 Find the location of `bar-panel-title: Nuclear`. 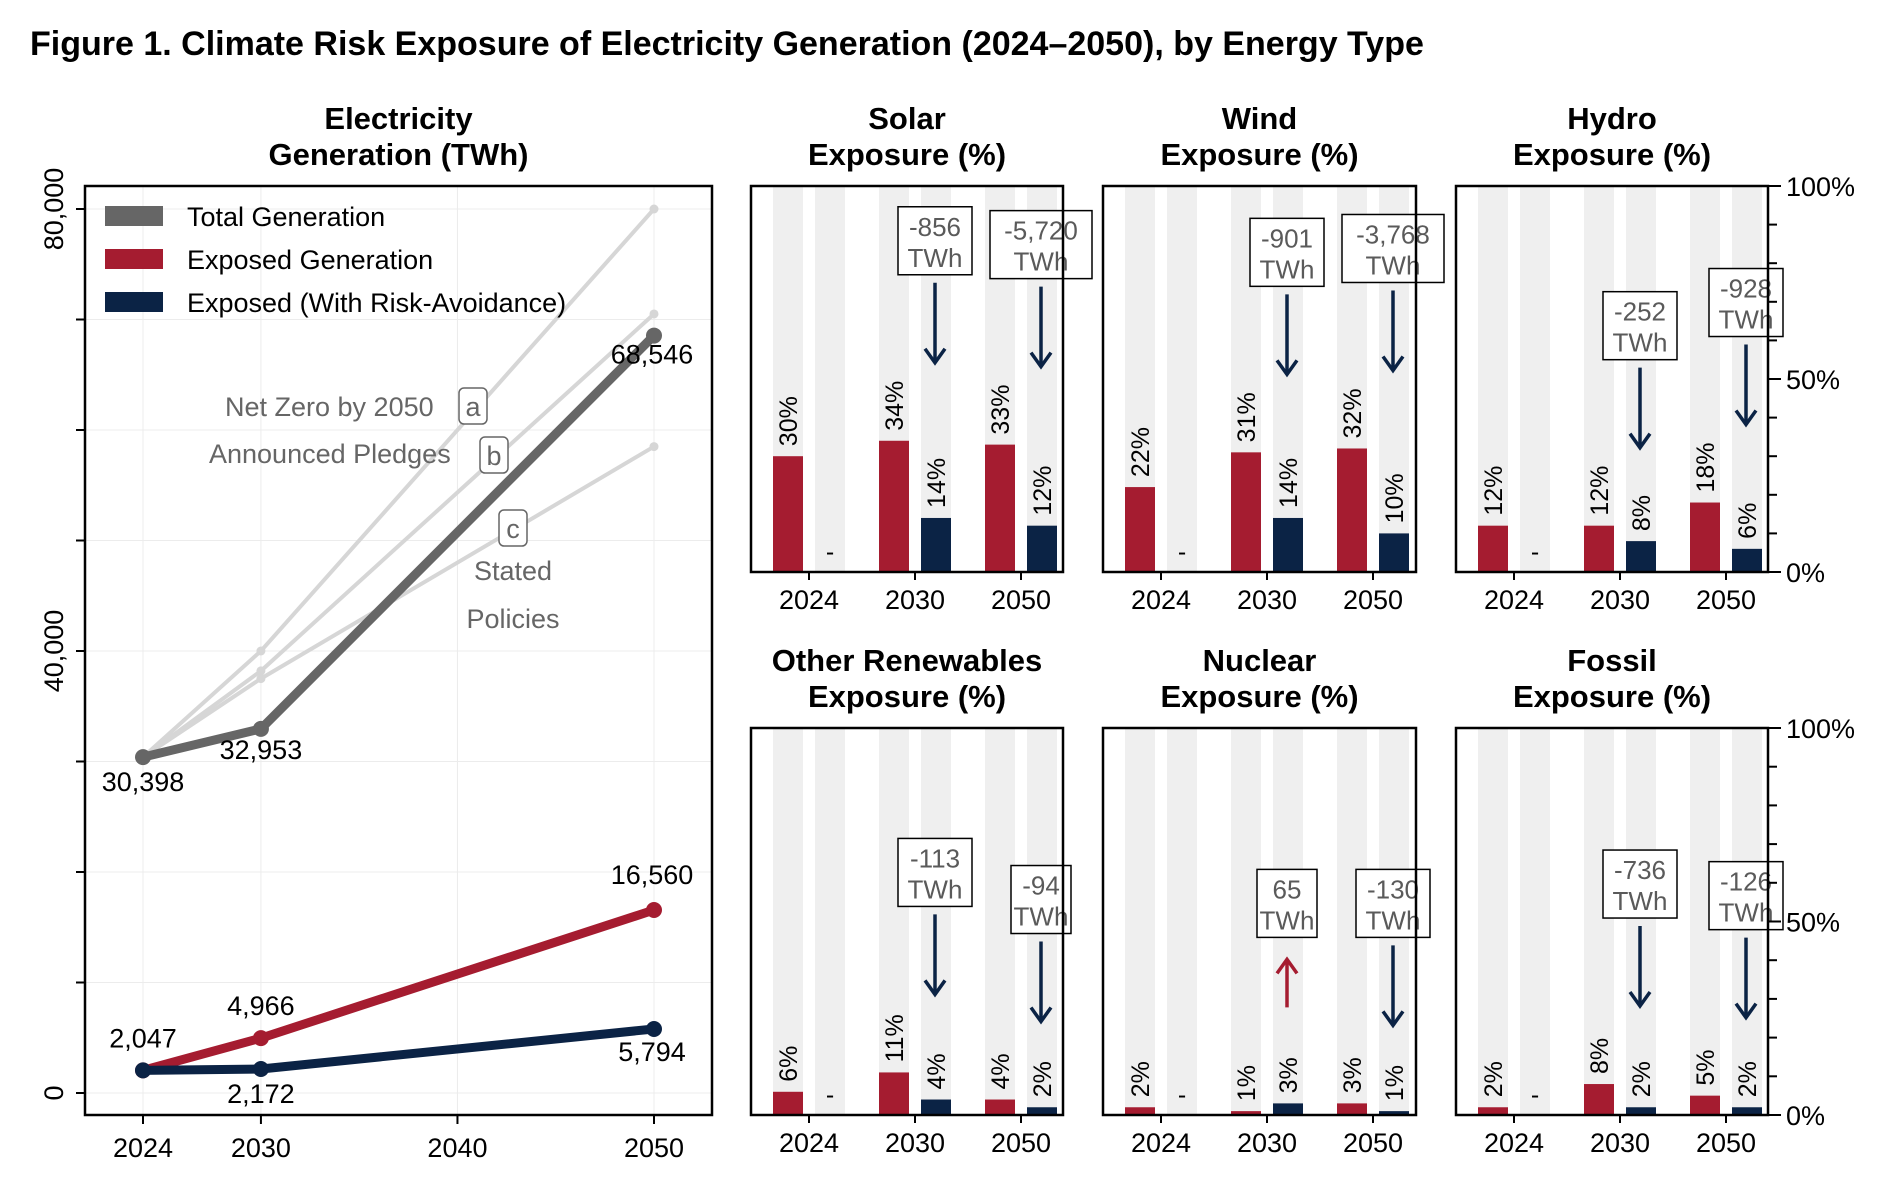

bar-panel-title: Nuclear is located at coordinates (1260, 660).